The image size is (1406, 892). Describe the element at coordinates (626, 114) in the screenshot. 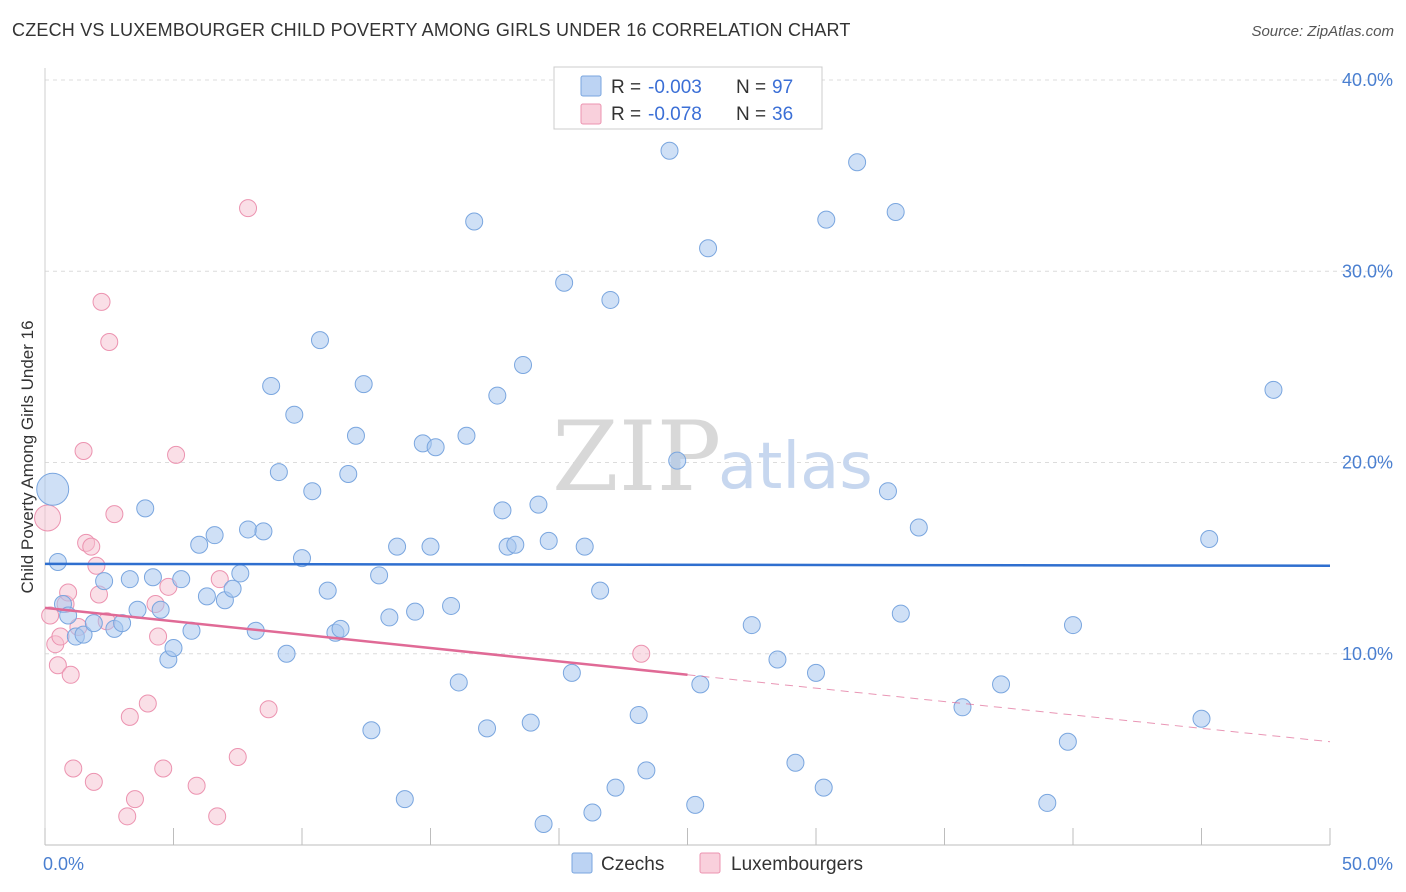

I see `legend-r-label-lux: R =` at that location.